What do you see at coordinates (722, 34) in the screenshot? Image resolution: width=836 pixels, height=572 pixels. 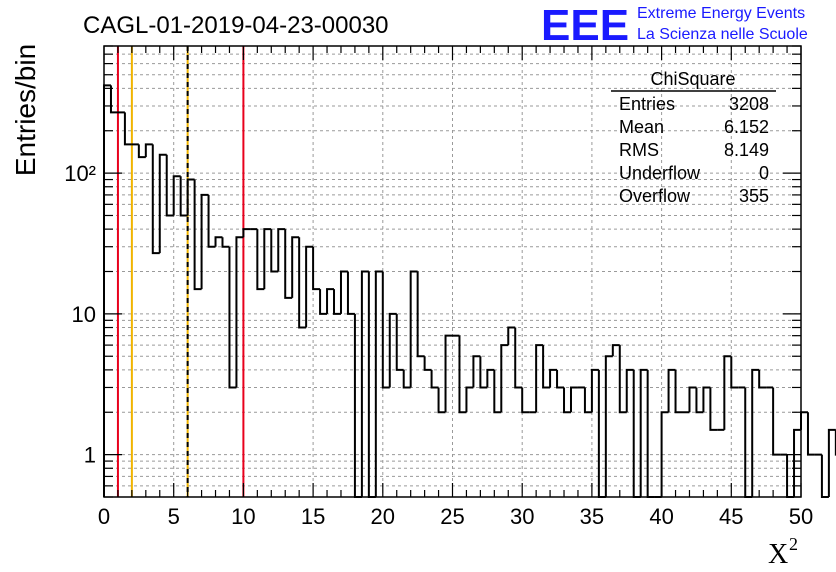 I see `eee-logo-line2: La Scienza nelle Scuole` at bounding box center [722, 34].